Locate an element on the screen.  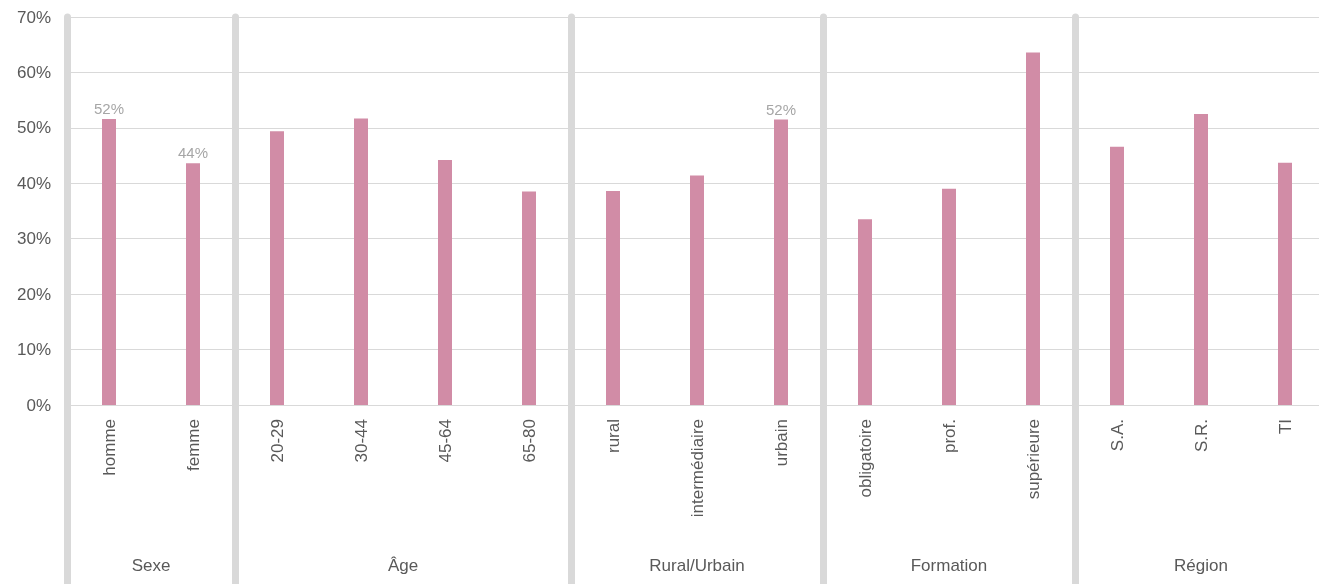
x-tick-label: obligatoire is located at coordinates (865, 458).